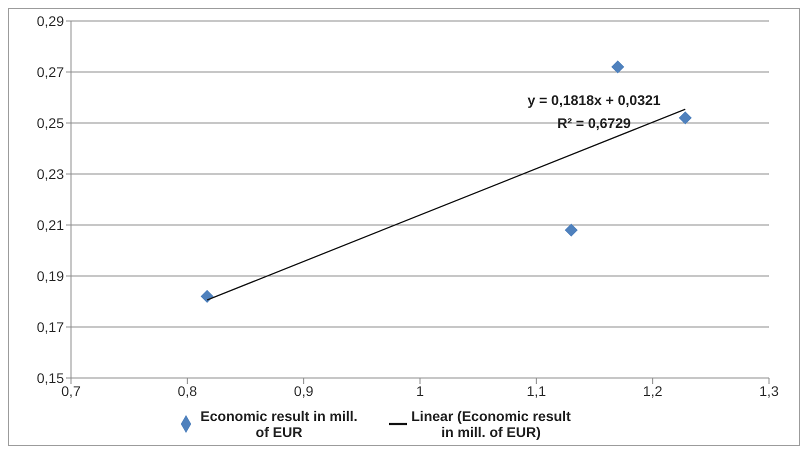 The image size is (807, 453). Describe the element at coordinates (50, 174) in the screenshot. I see `y-tick-label: 0,23` at that location.